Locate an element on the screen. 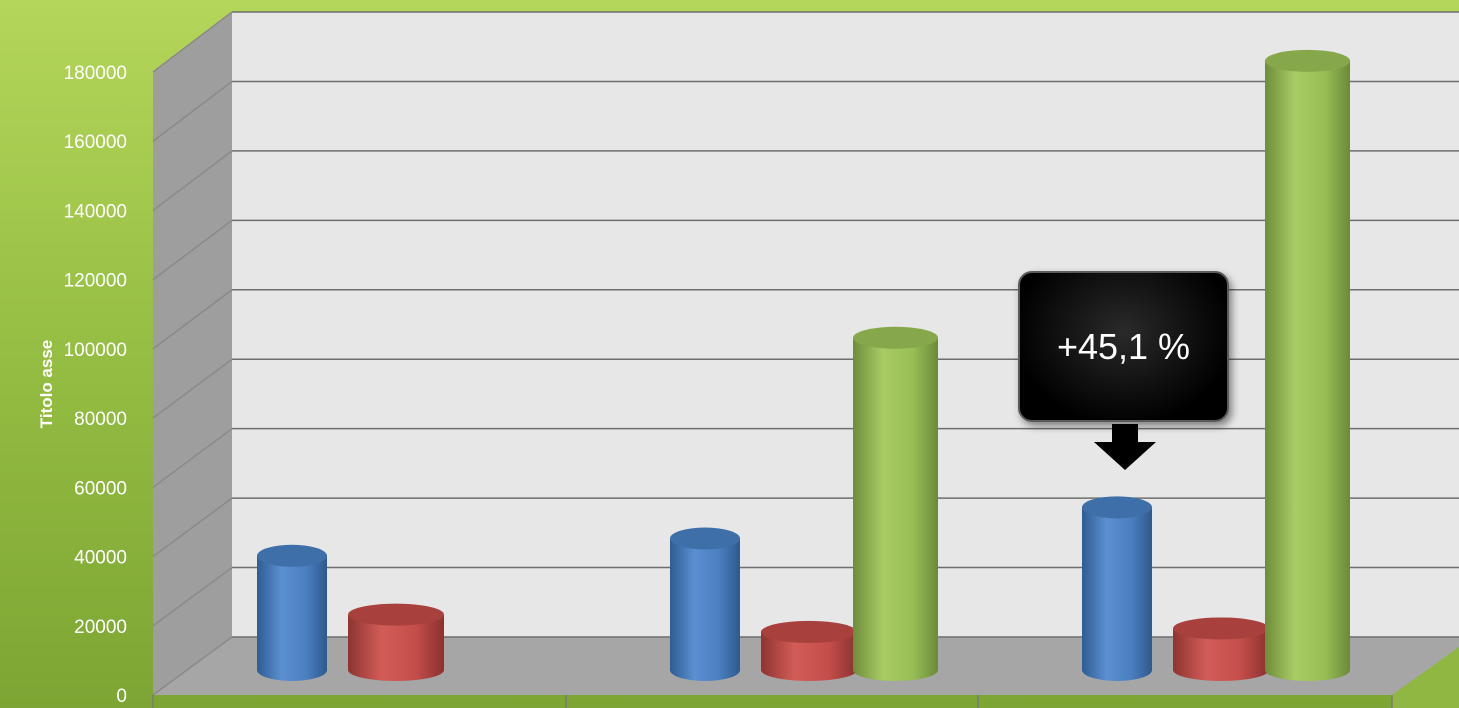 This screenshot has width=1459, height=708. y-tick-label: 140000 is located at coordinates (95, 211).